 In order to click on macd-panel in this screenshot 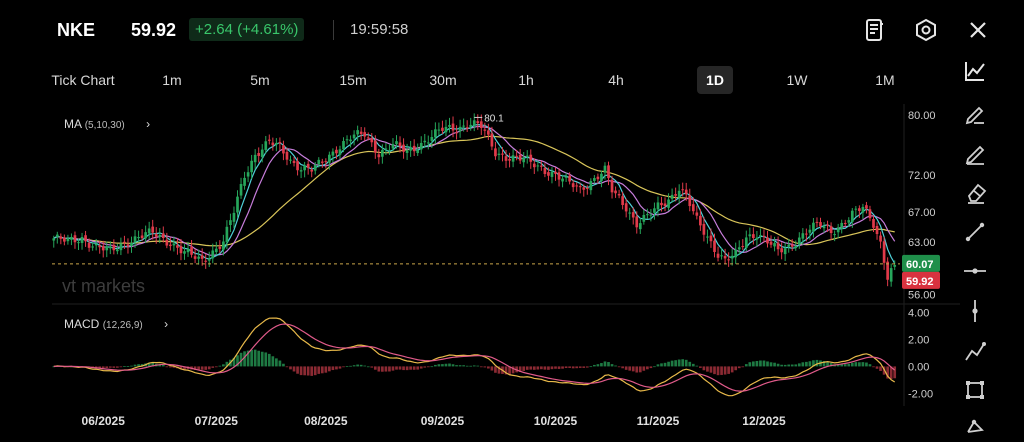, I will do `click(474, 357)`.